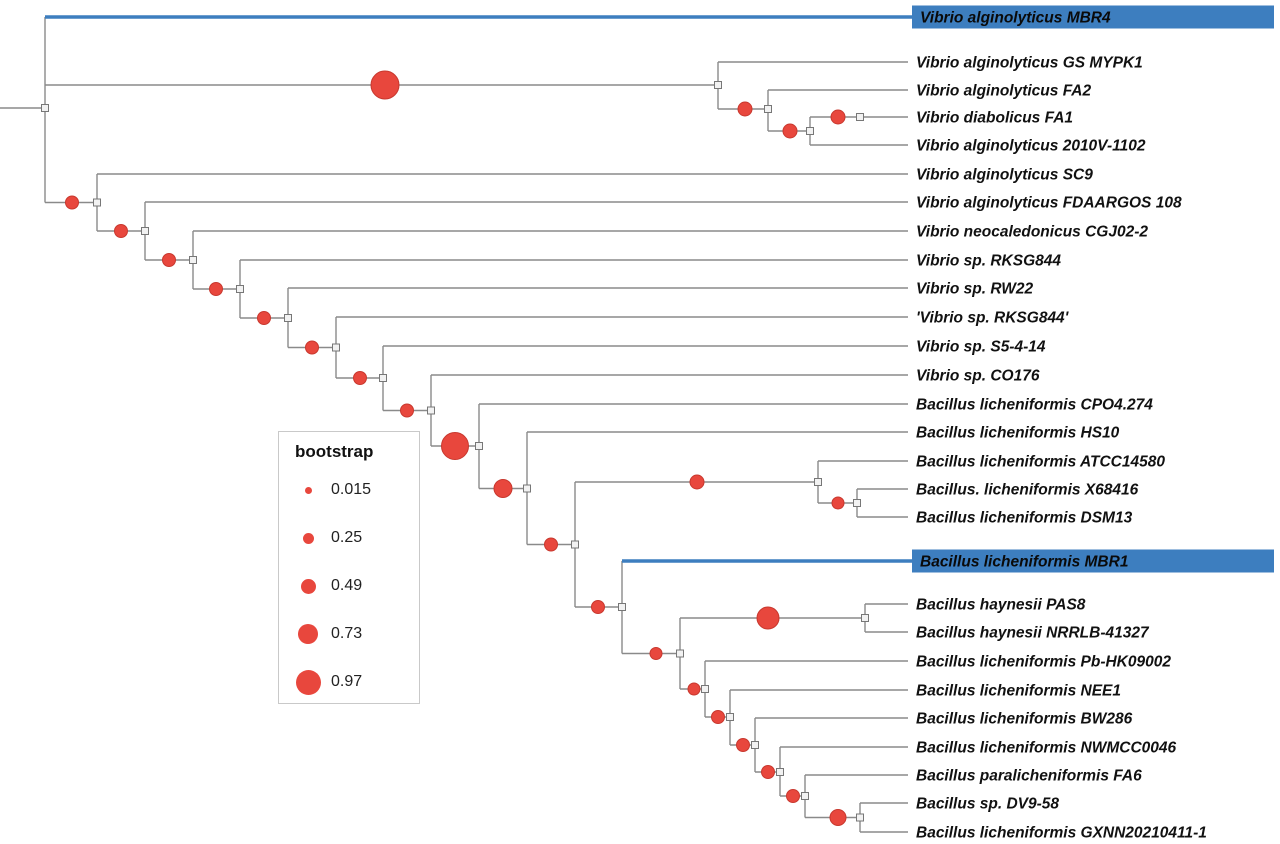 This screenshot has height=844, width=1280. I want to click on legend-value: 0.25, so click(347, 537).